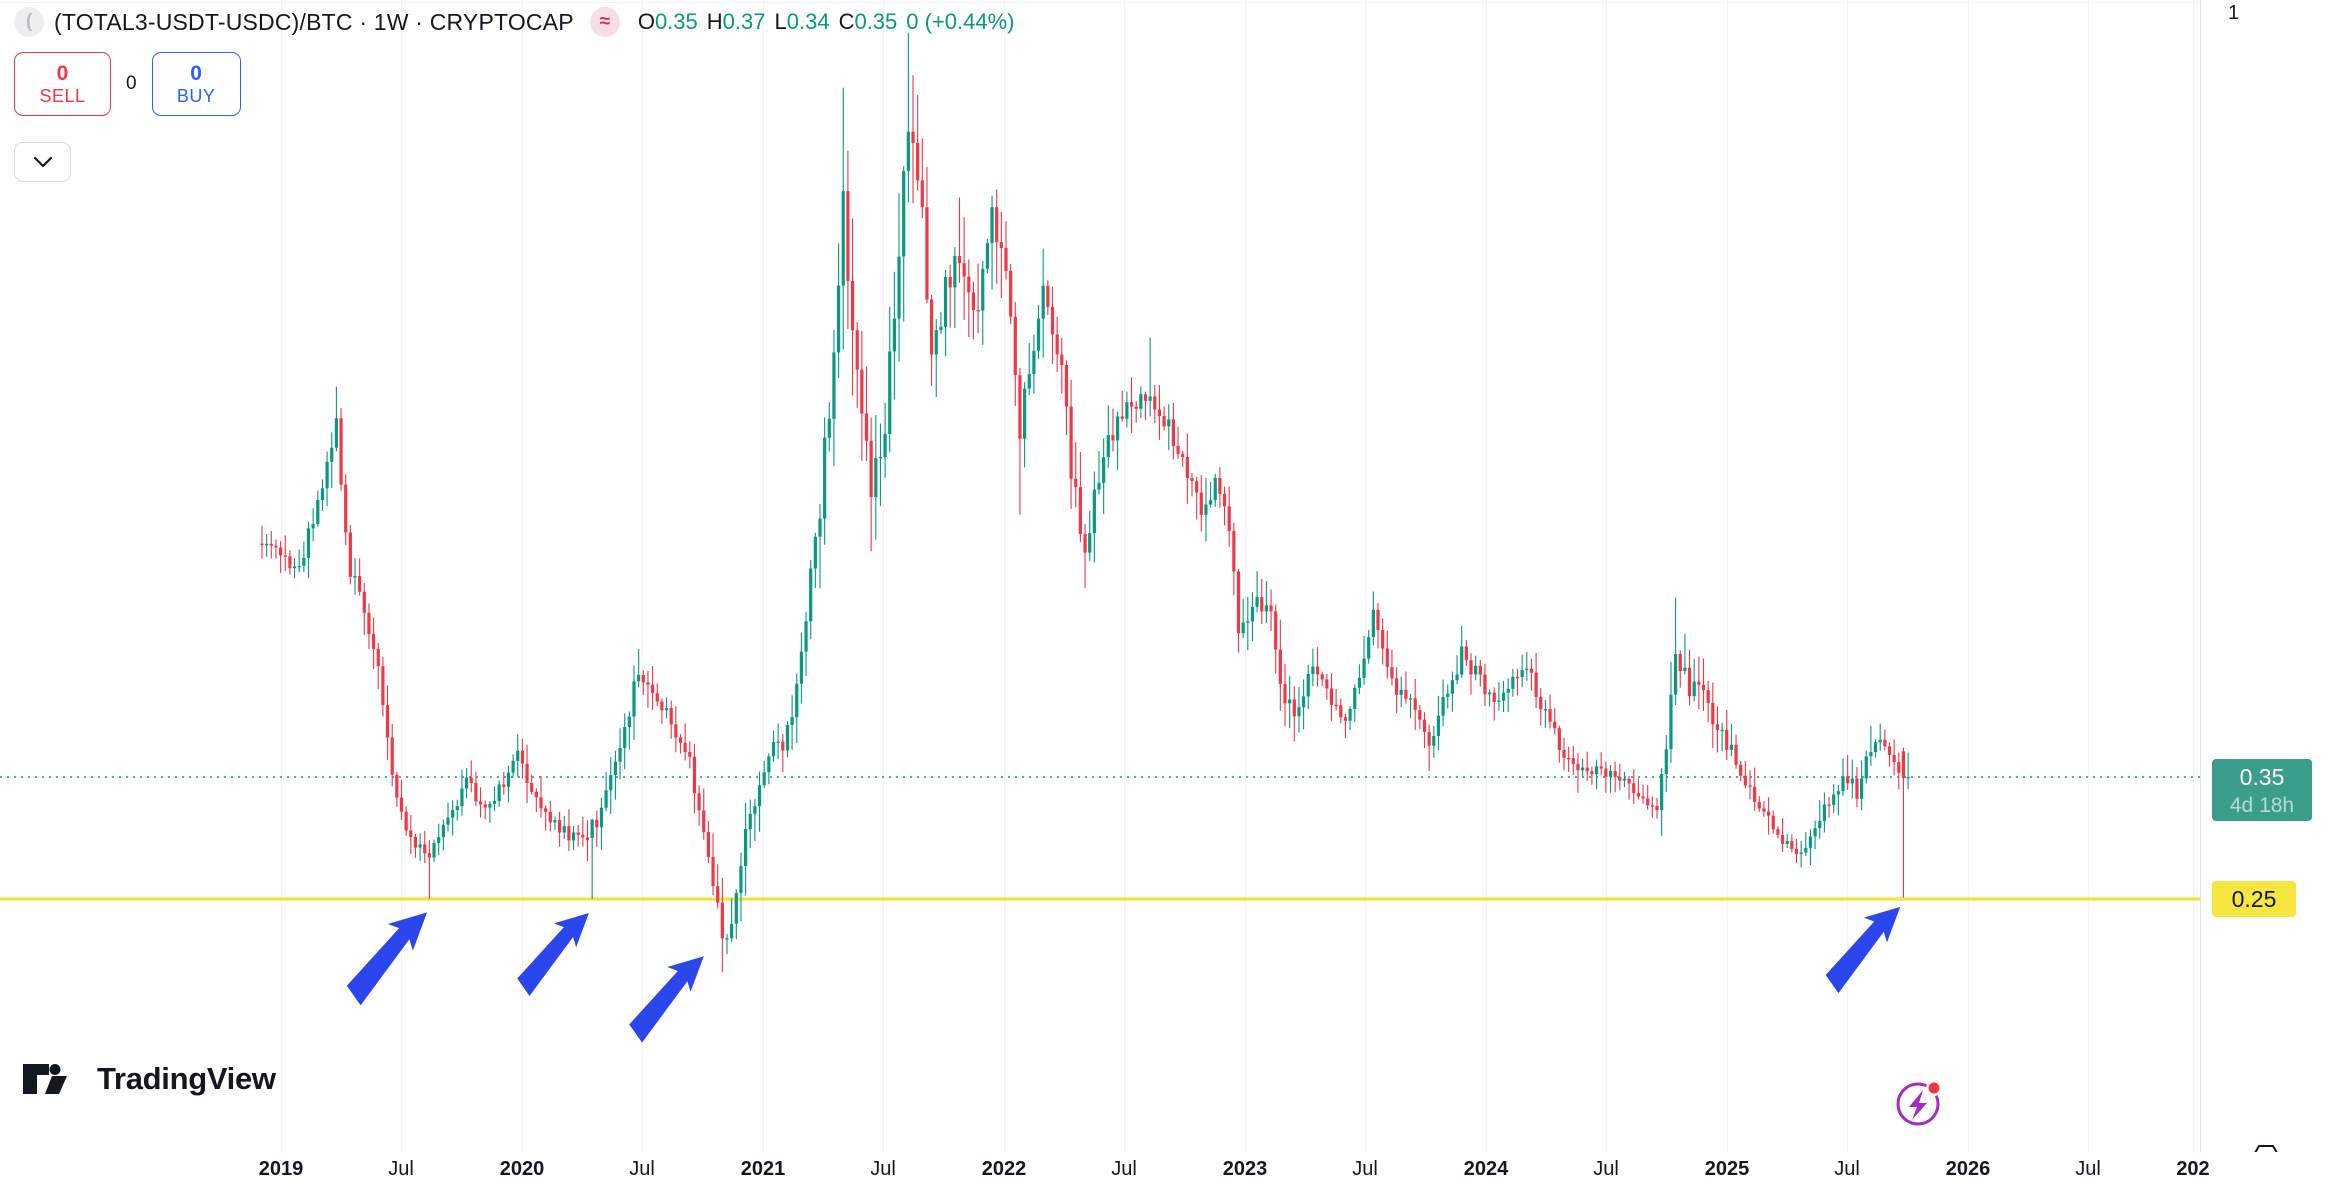  I want to click on boost-button, so click(1919, 1103).